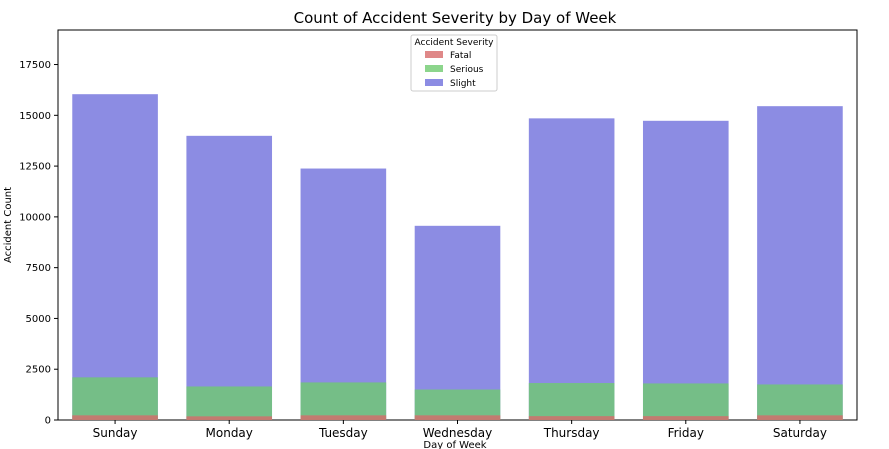  I want to click on legend: Accident Severity Fatal Serious Slight, so click(454, 63).